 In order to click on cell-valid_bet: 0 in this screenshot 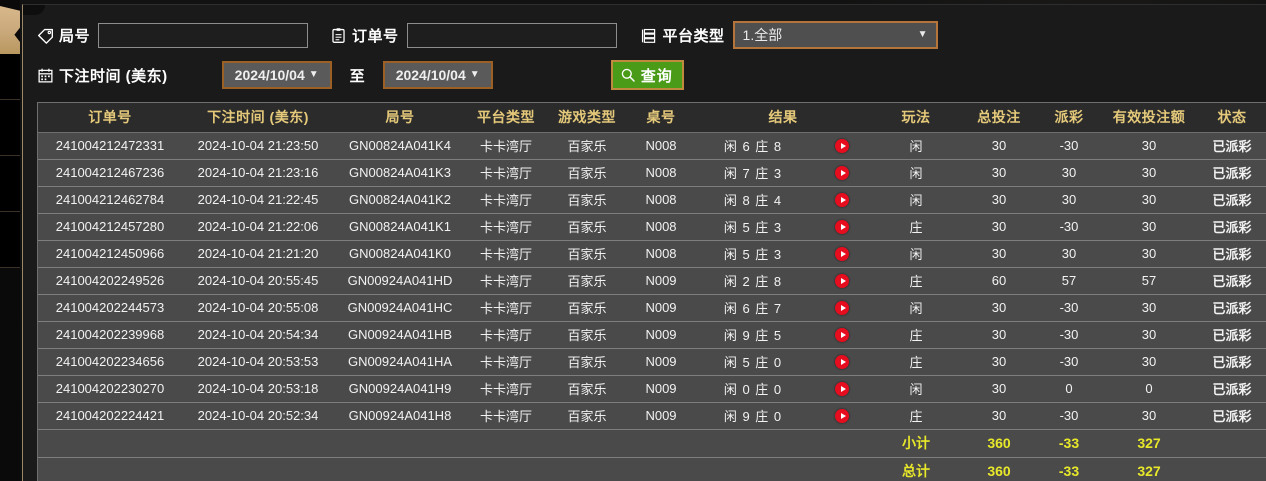, I will do `click(1149, 389)`.